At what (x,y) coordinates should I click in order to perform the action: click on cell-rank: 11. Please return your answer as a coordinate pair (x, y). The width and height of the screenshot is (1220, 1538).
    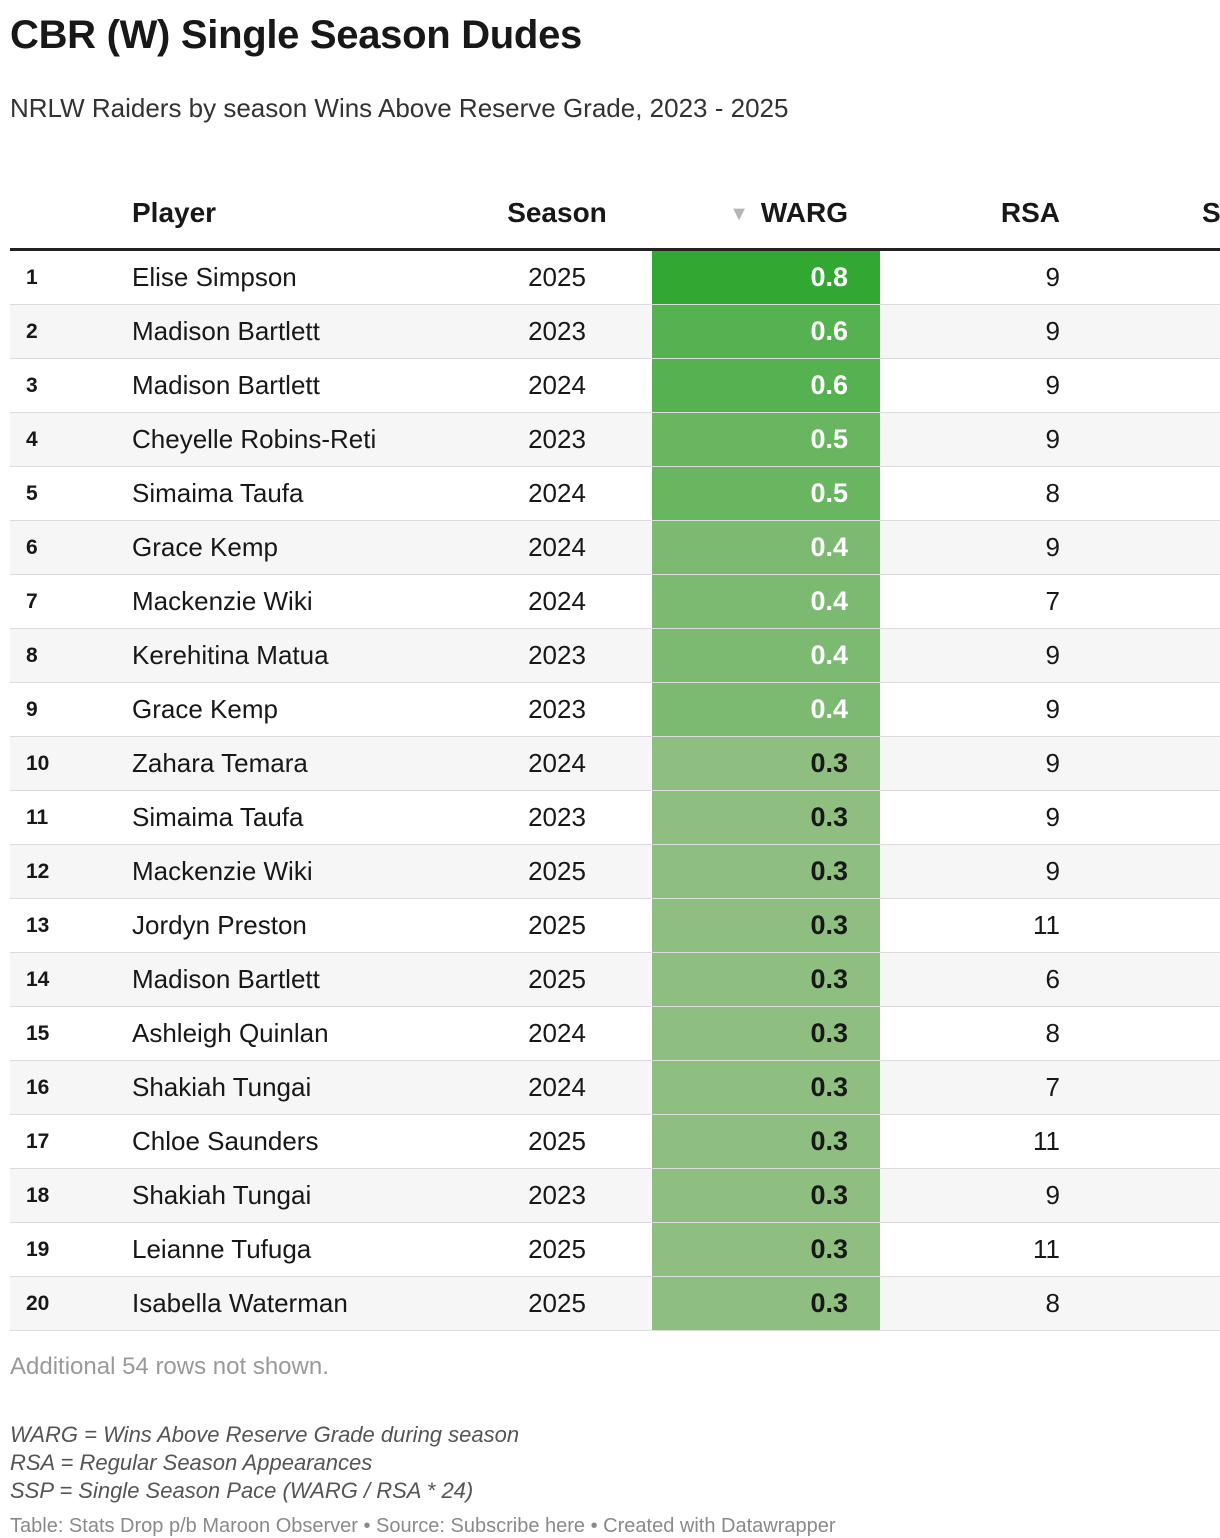
    Looking at the image, I should click on (71, 817).